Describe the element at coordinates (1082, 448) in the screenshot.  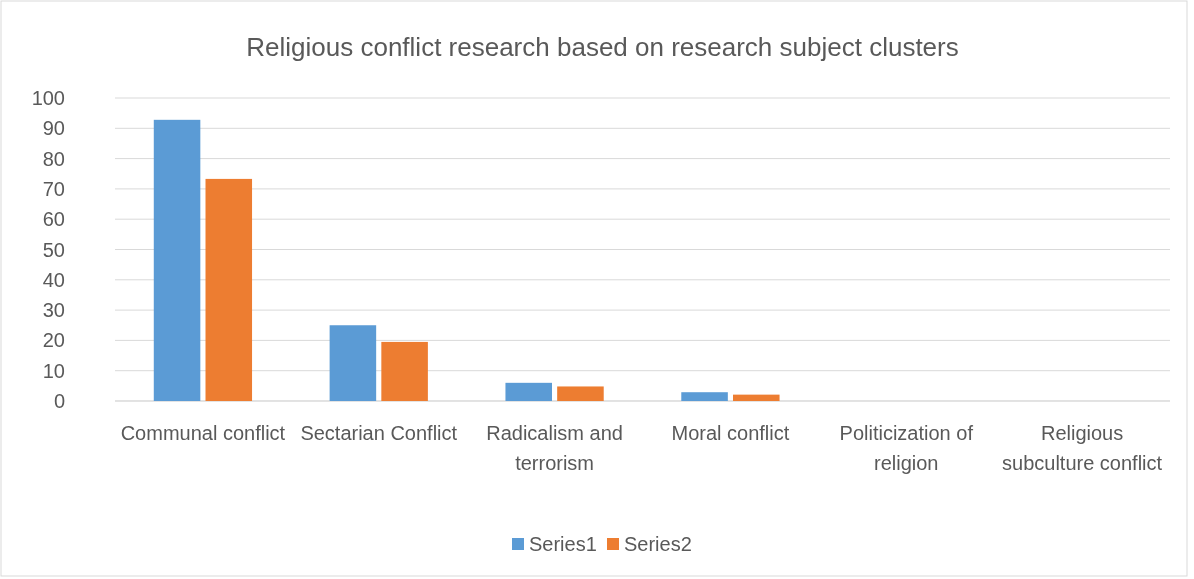
I see `x-tick-label: Religious subculture conflict` at that location.